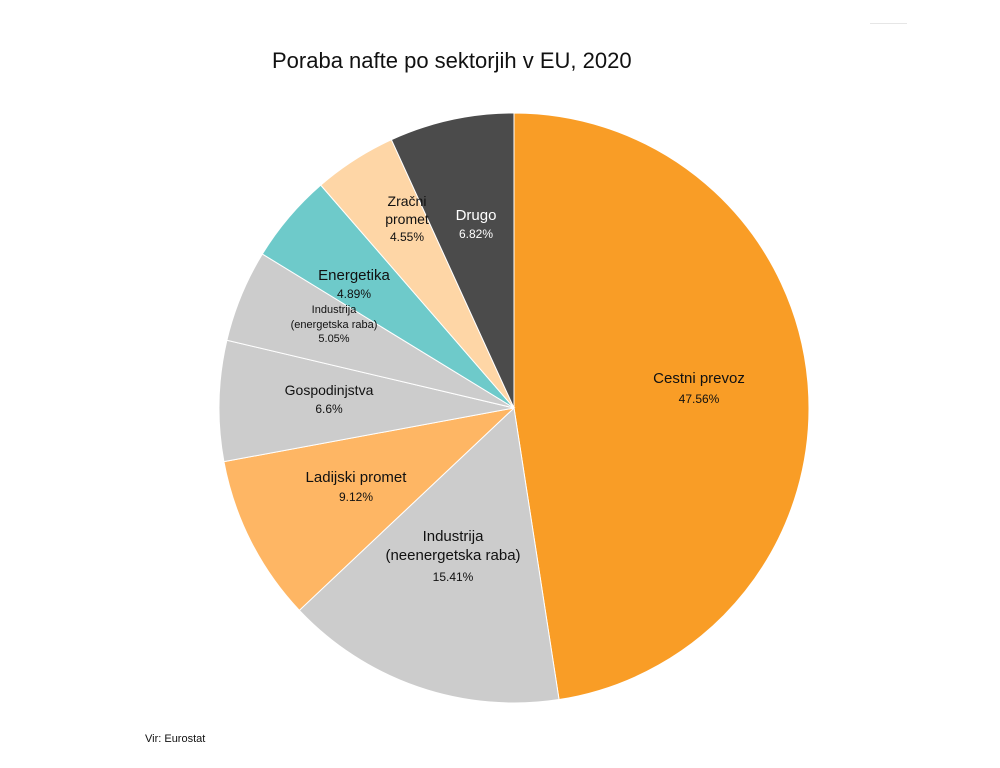  Describe the element at coordinates (333, 339) in the screenshot. I see `slice-percent-industrija-energetska-raba: 5.05%` at that location.